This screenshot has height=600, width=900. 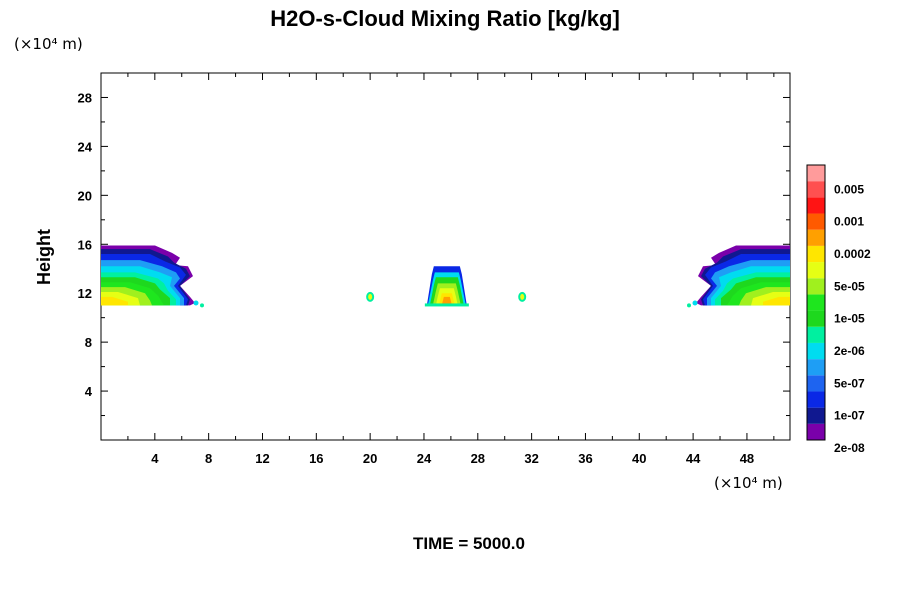 What do you see at coordinates (208, 458) in the screenshot?
I see `x-tick-label: 8` at bounding box center [208, 458].